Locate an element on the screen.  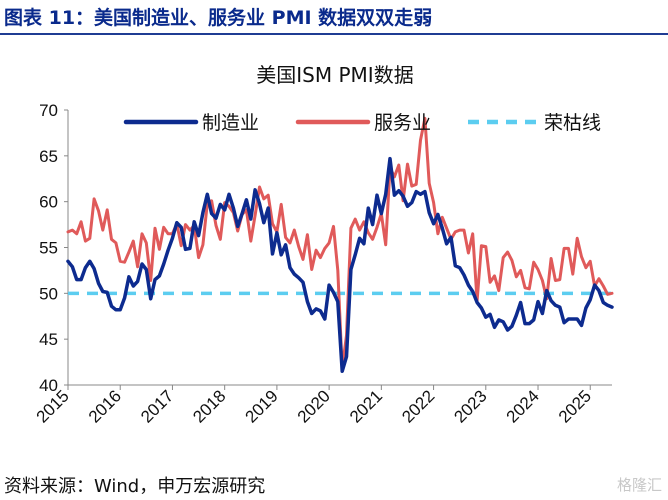
x-tick-label: 2019 is located at coordinates (262, 406).